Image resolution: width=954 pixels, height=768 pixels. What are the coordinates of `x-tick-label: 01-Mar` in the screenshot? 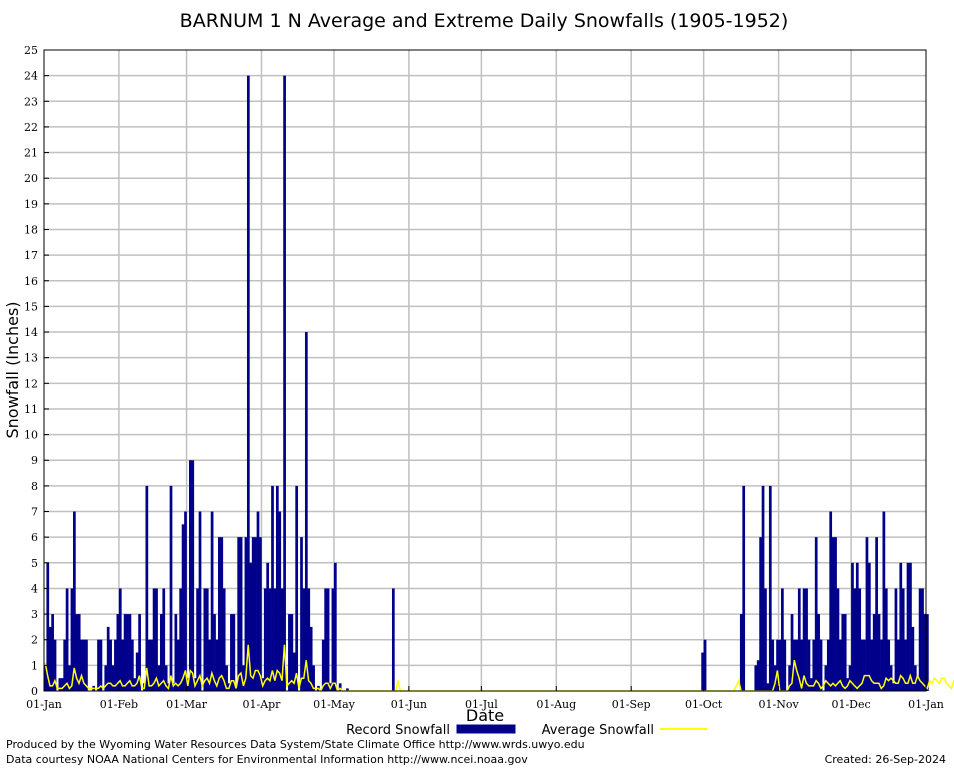 It's located at (187, 704).